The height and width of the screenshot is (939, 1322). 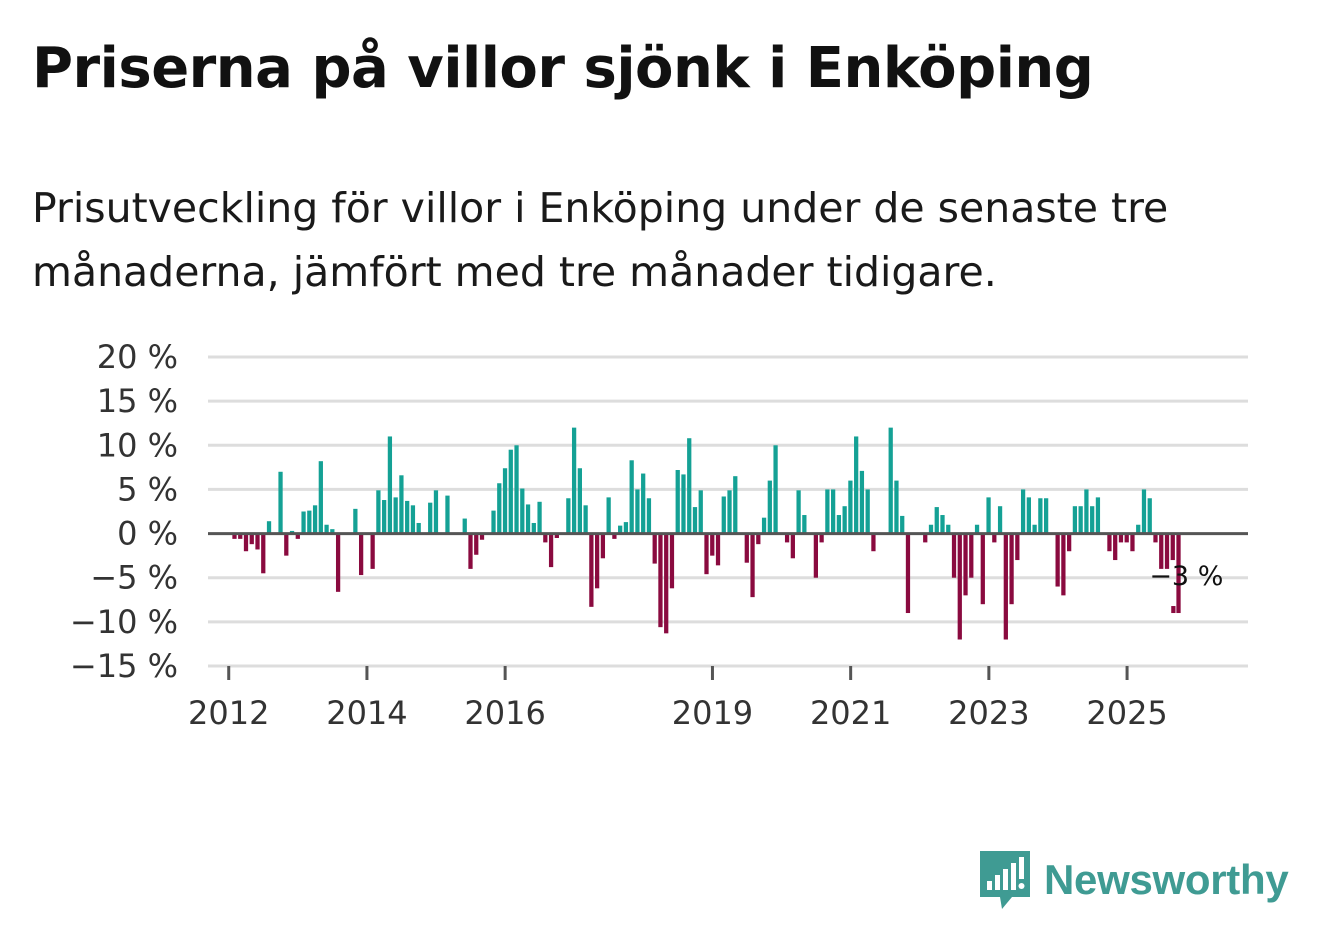 What do you see at coordinates (988, 713) in the screenshot?
I see `x-tick-label: 2023` at bounding box center [988, 713].